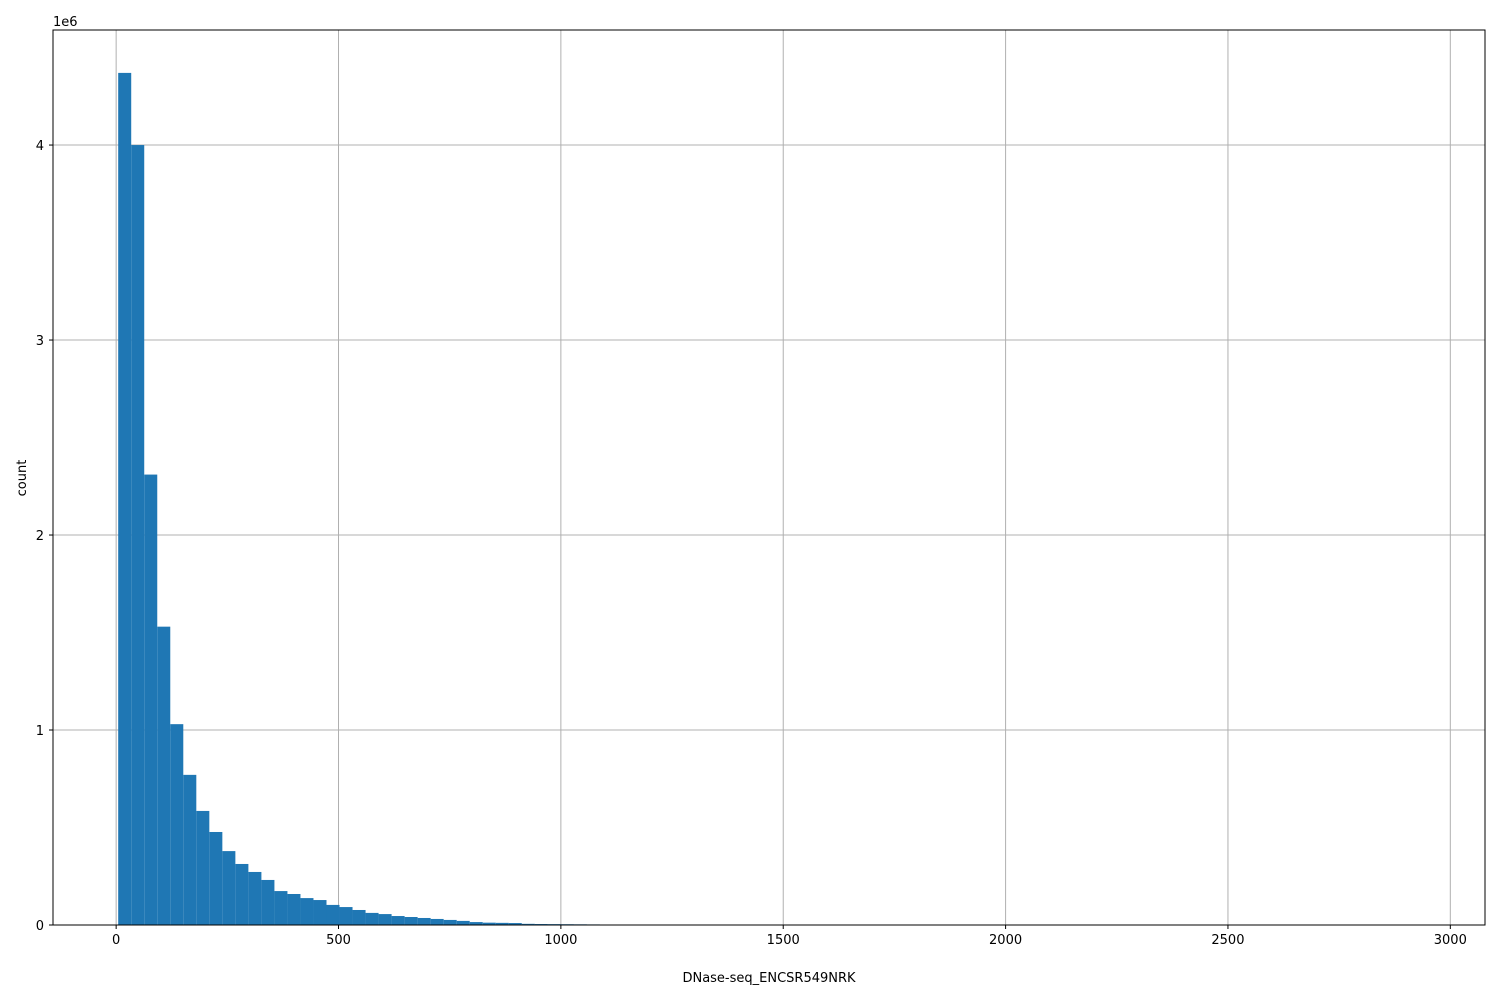 This screenshot has width=1500, height=1004. I want to click on x-tick-label: 1000, so click(560, 940).